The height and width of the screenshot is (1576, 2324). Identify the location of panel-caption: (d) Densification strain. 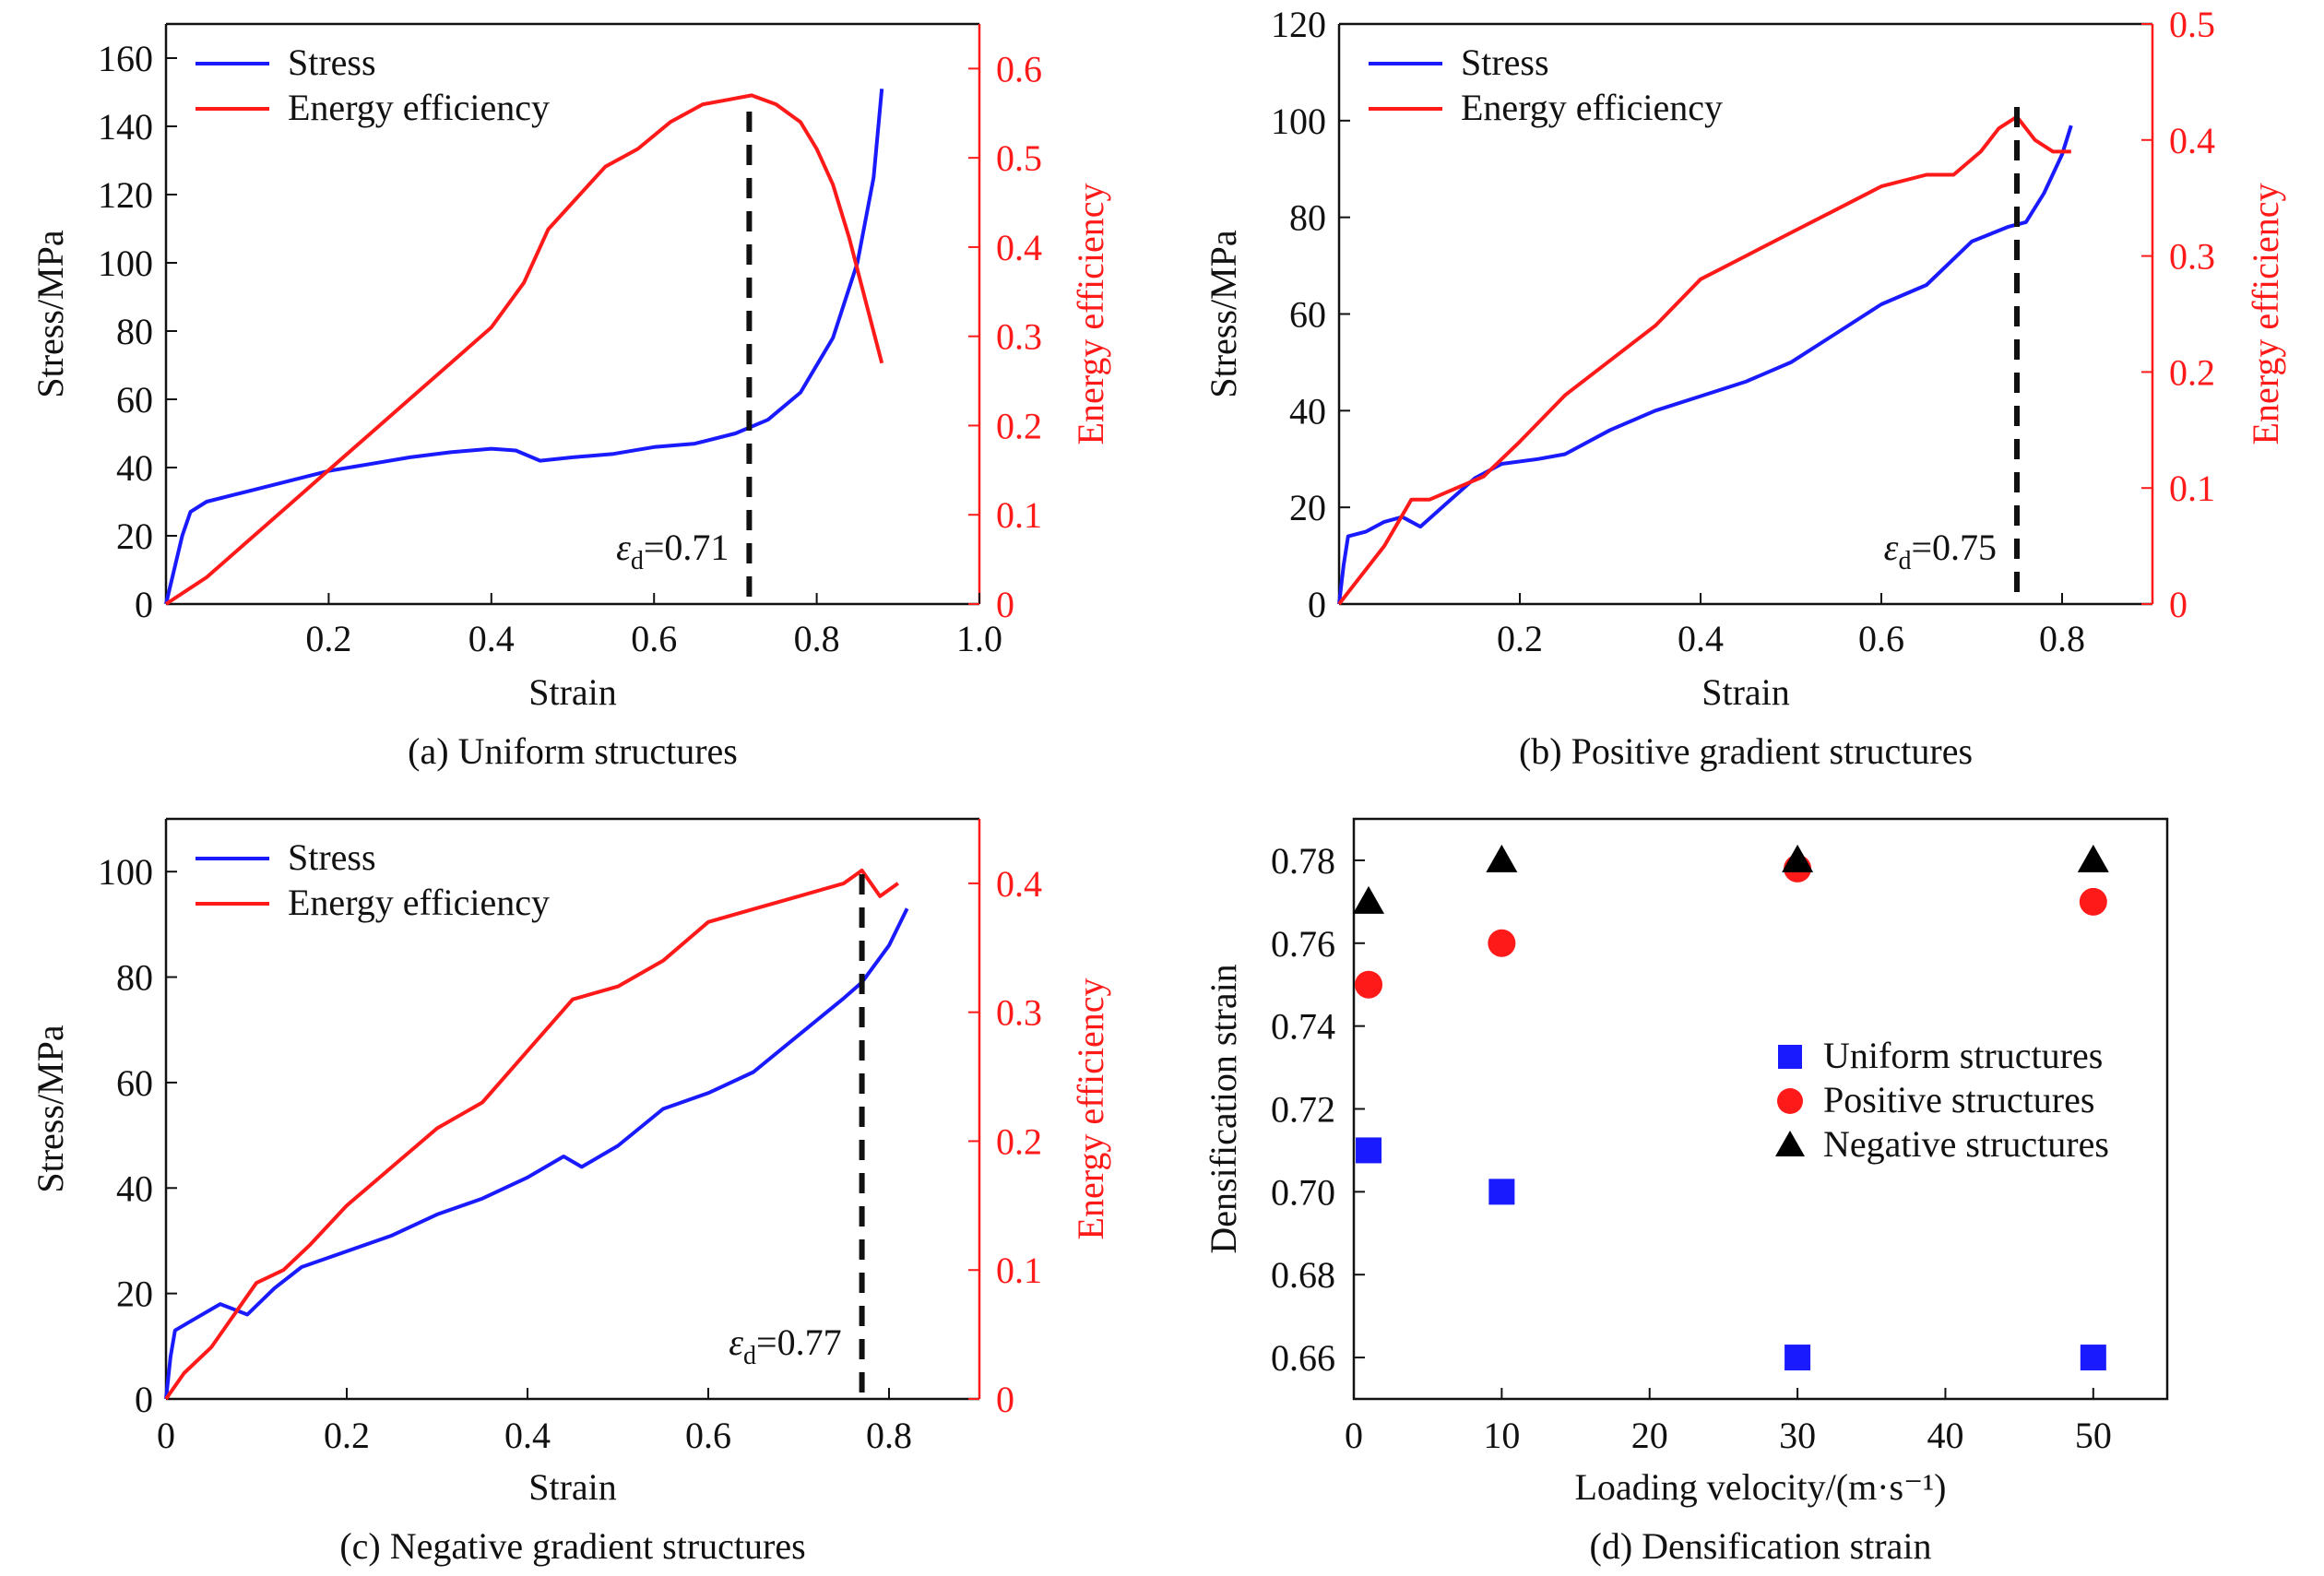
(1761, 1546).